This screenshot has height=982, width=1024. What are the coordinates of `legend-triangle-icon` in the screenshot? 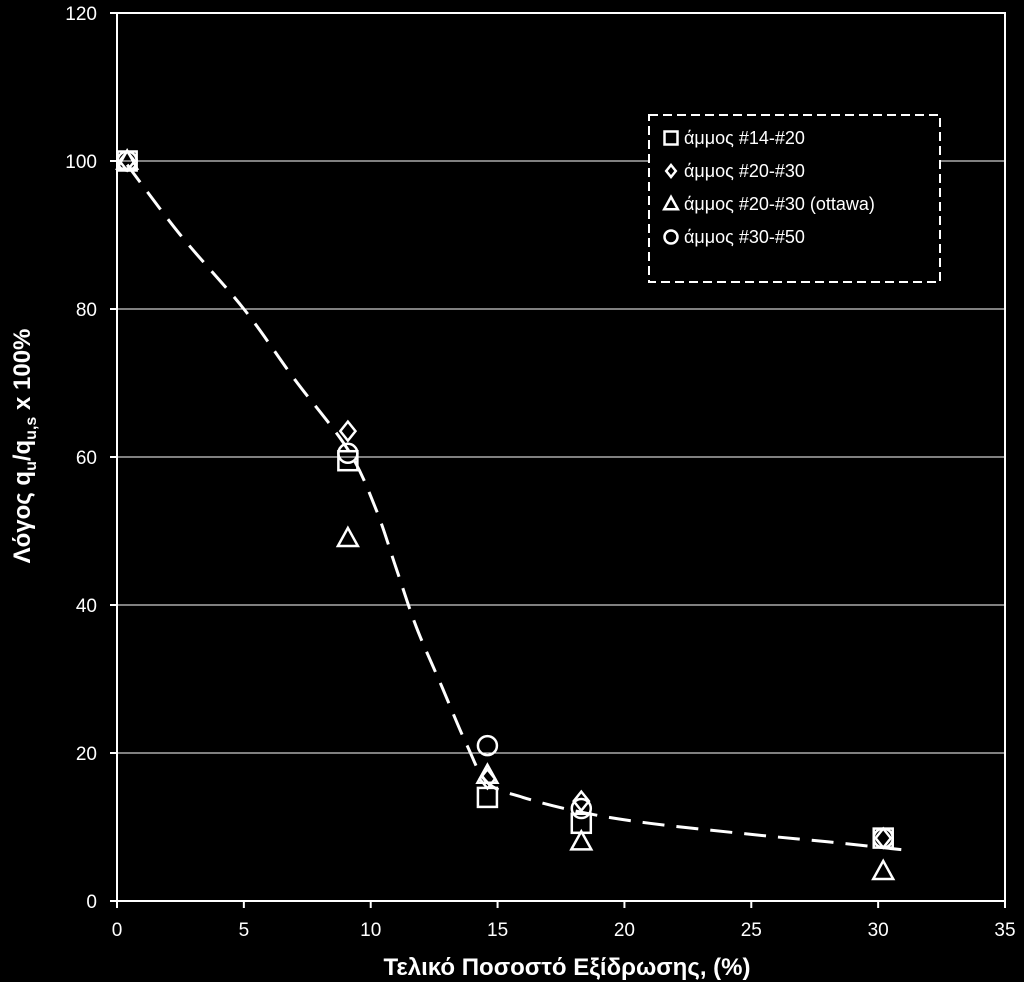 It's located at (671, 202).